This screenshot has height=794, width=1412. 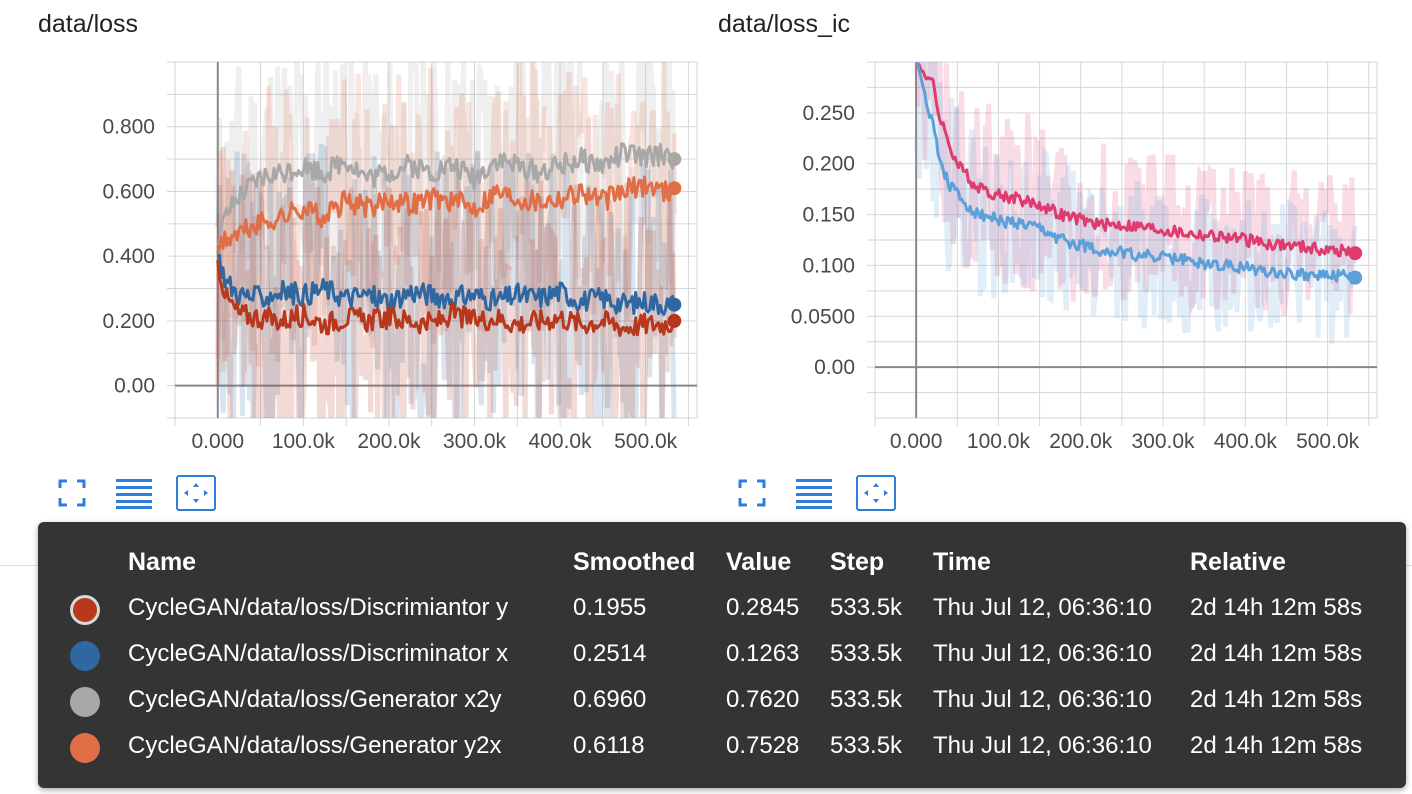 I want to click on tooltip-cell-name: CycleGAN/data/loss/Discrimiantor y, so click(x=318, y=607).